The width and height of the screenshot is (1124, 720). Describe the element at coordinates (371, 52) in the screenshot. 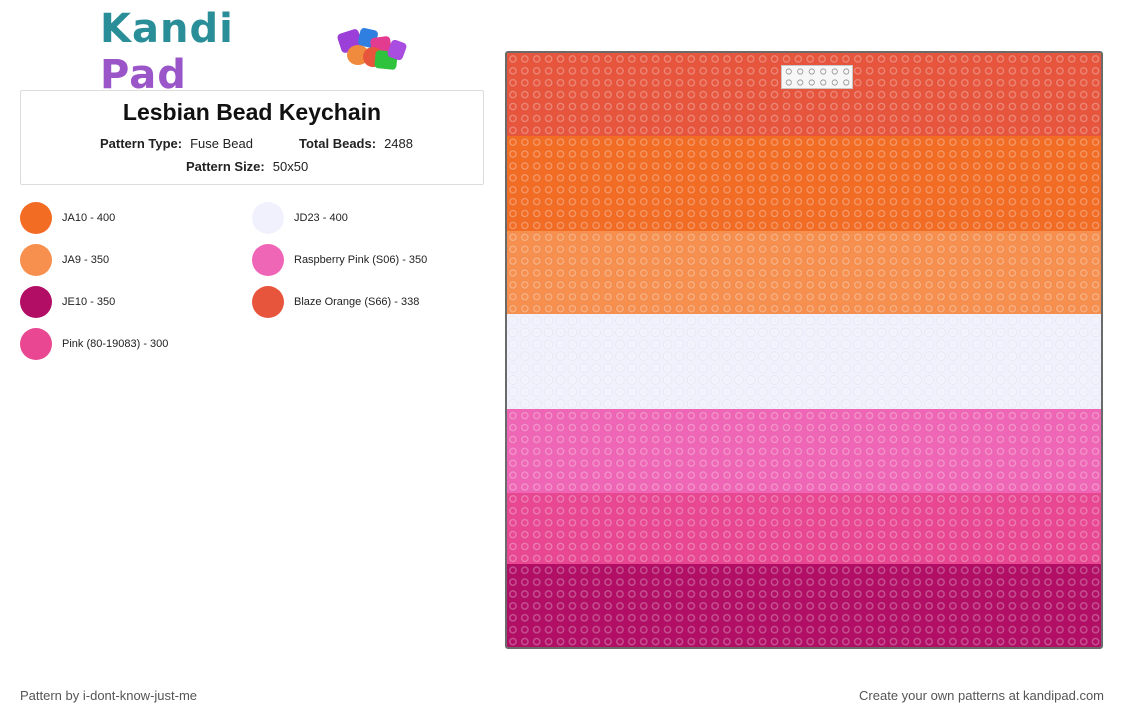

I see `bead-pile-icon` at that location.